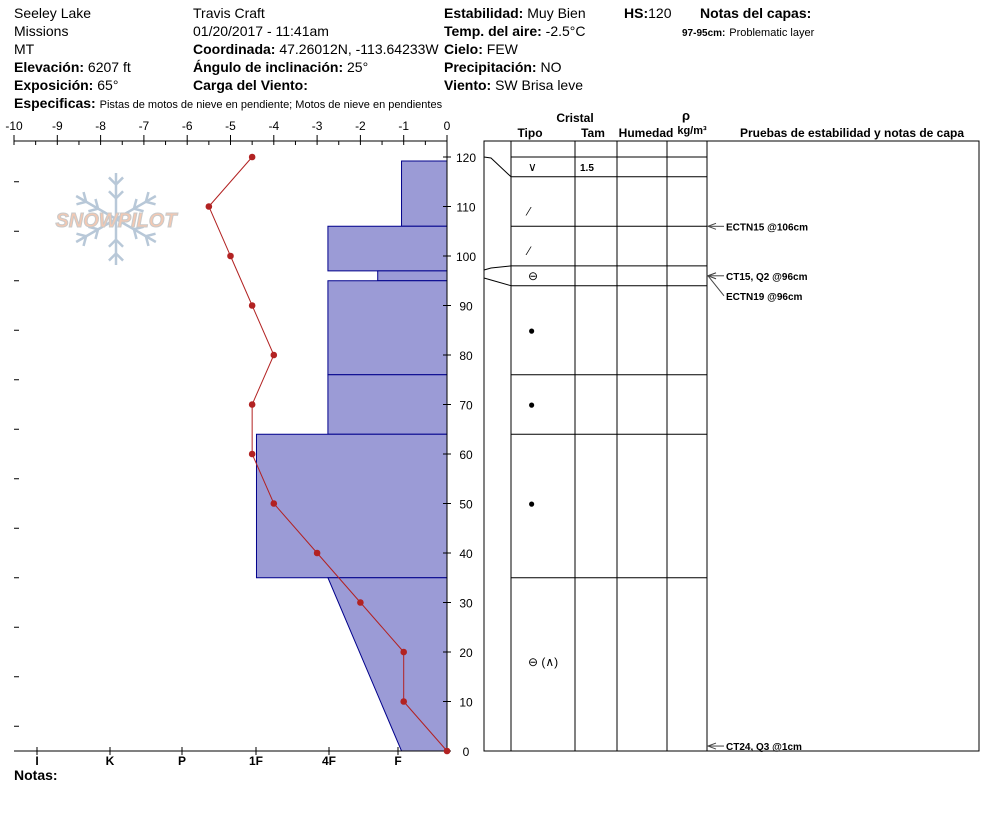 The image size is (994, 840). Describe the element at coordinates (317, 126) in the screenshot. I see `temp-tick-label: -3` at that location.